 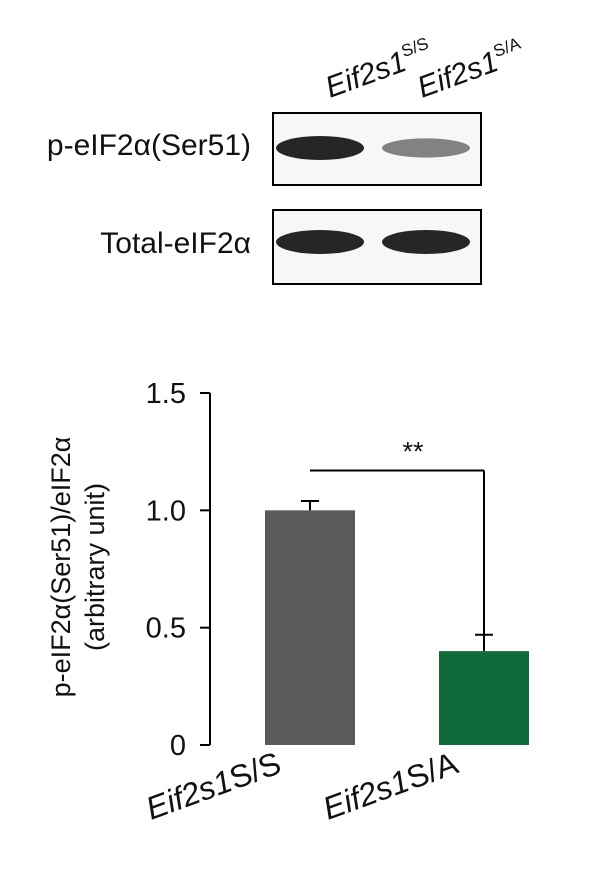 What do you see at coordinates (390, 786) in the screenshot?
I see `x-tick-label: Eif2s1S/A` at bounding box center [390, 786].